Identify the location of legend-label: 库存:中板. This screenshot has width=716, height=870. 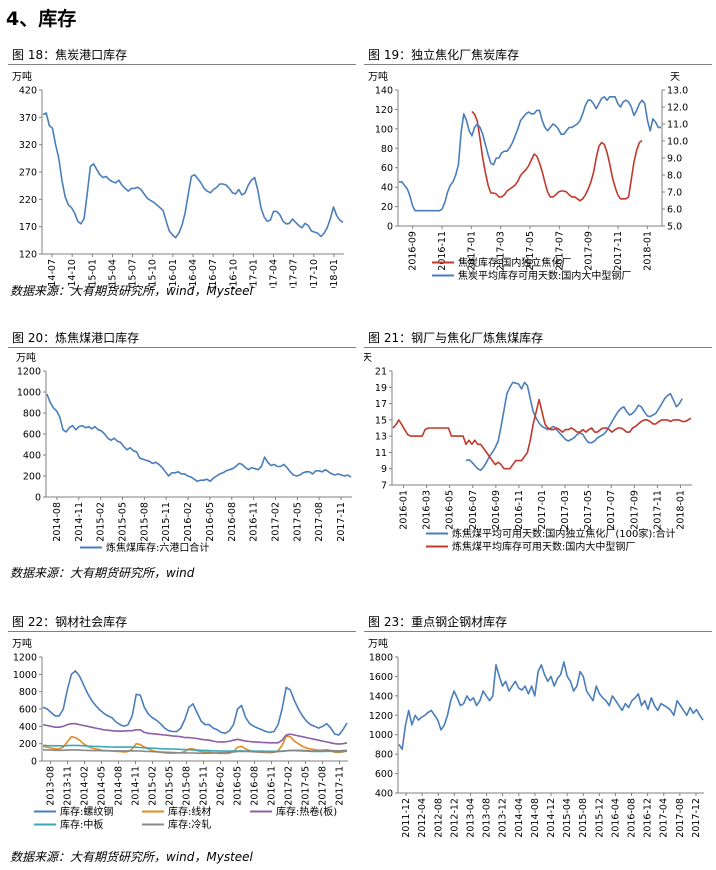
(81, 824).